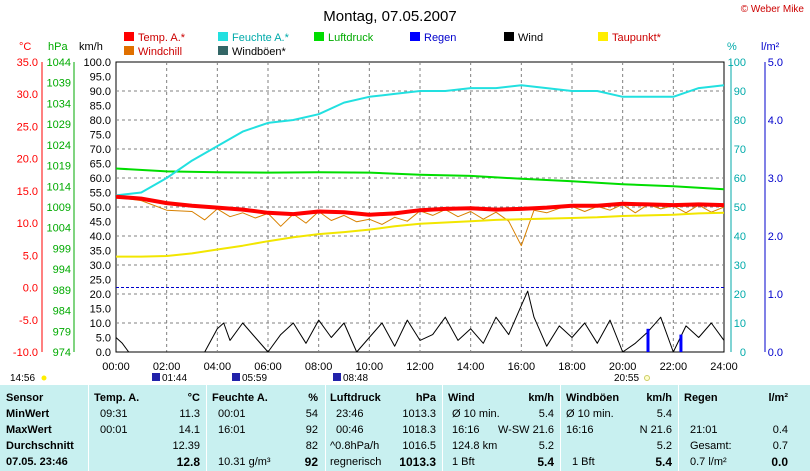 The width and height of the screenshot is (810, 471). I want to click on pressure-trend: ^0.8hPa/h, so click(355, 446).